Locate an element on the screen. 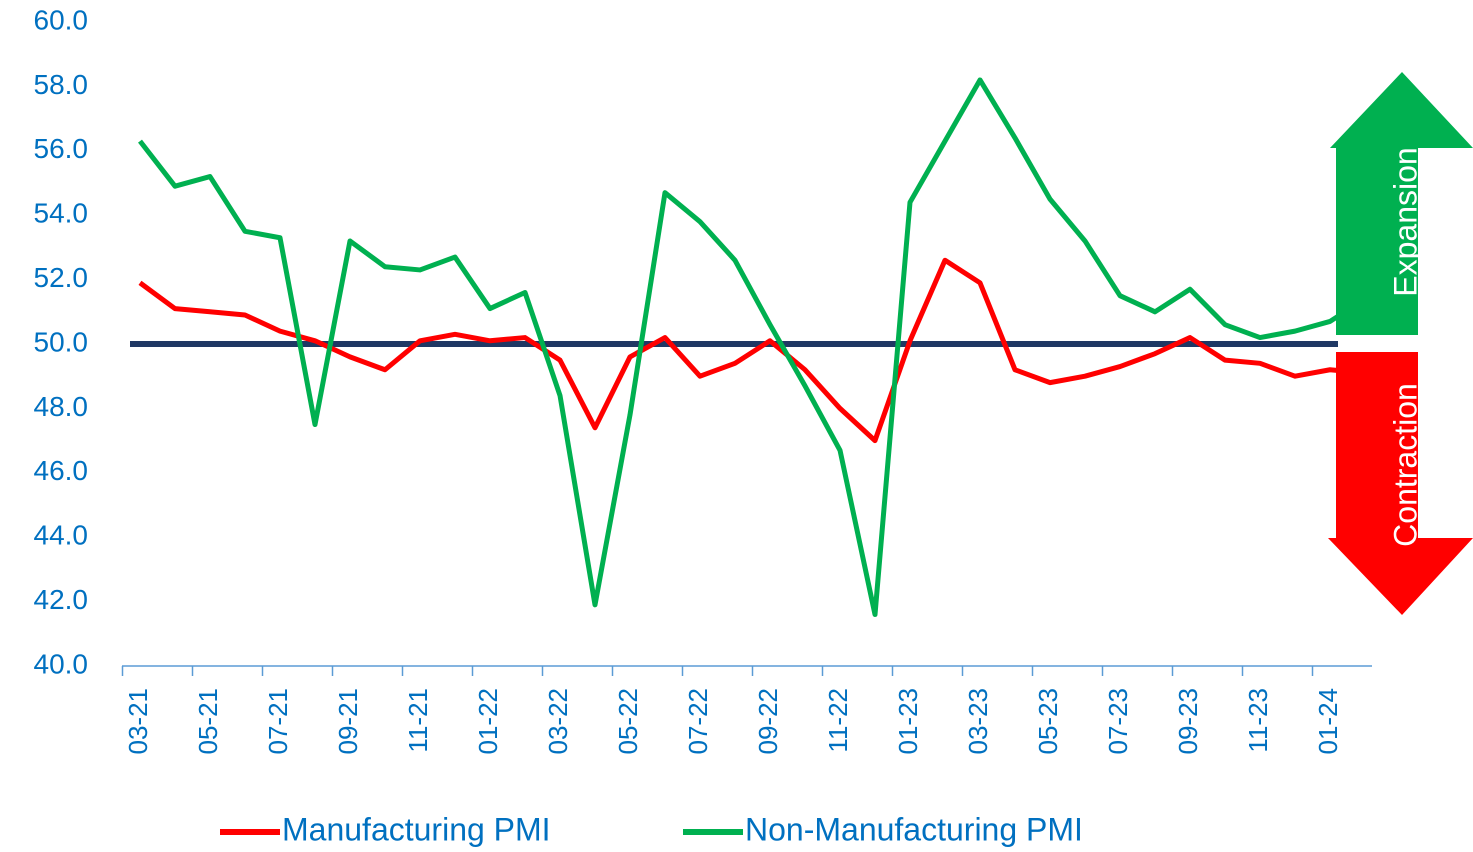  y-tick-label: 48.0 is located at coordinates (61, 406).